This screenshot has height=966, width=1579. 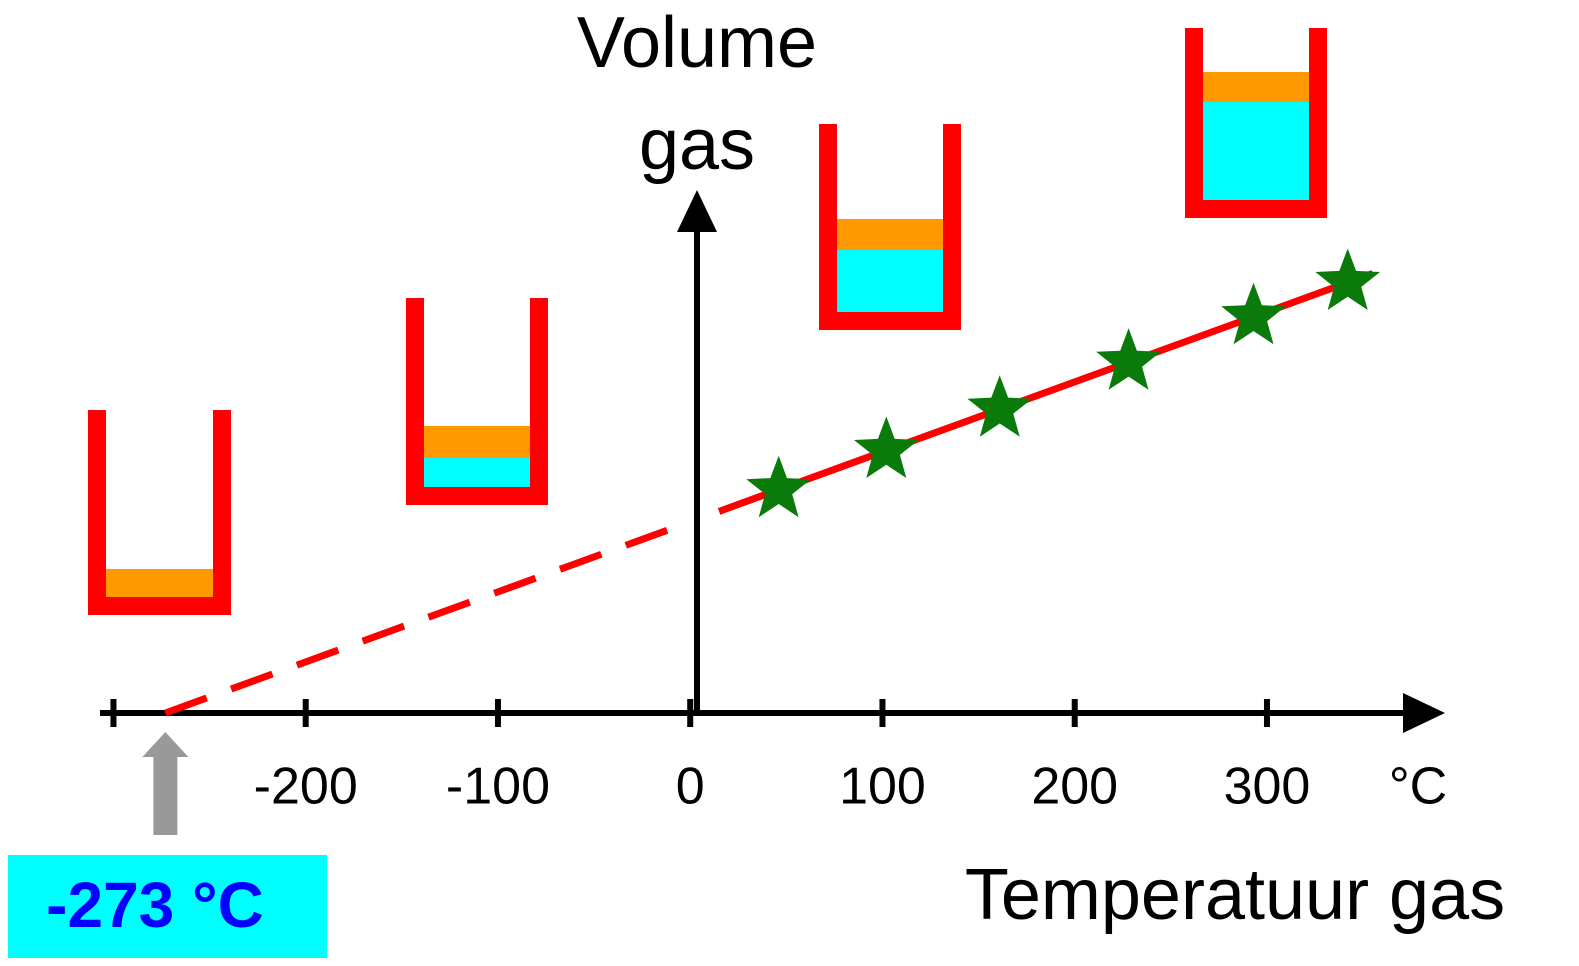 What do you see at coordinates (697, 211) in the screenshot?
I see `y-axis-arrow` at bounding box center [697, 211].